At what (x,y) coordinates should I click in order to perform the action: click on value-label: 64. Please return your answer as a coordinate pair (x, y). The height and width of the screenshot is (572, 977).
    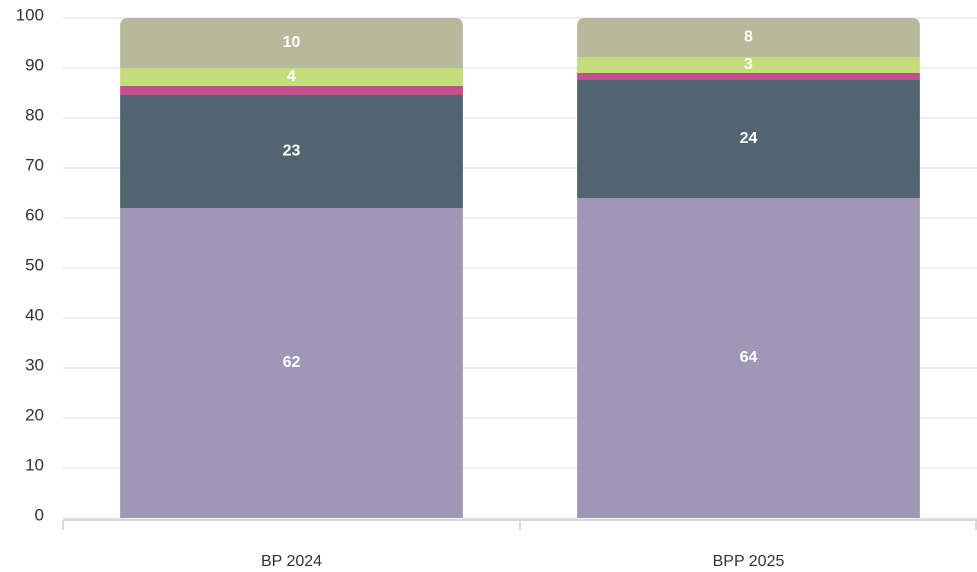
    Looking at the image, I should click on (749, 357).